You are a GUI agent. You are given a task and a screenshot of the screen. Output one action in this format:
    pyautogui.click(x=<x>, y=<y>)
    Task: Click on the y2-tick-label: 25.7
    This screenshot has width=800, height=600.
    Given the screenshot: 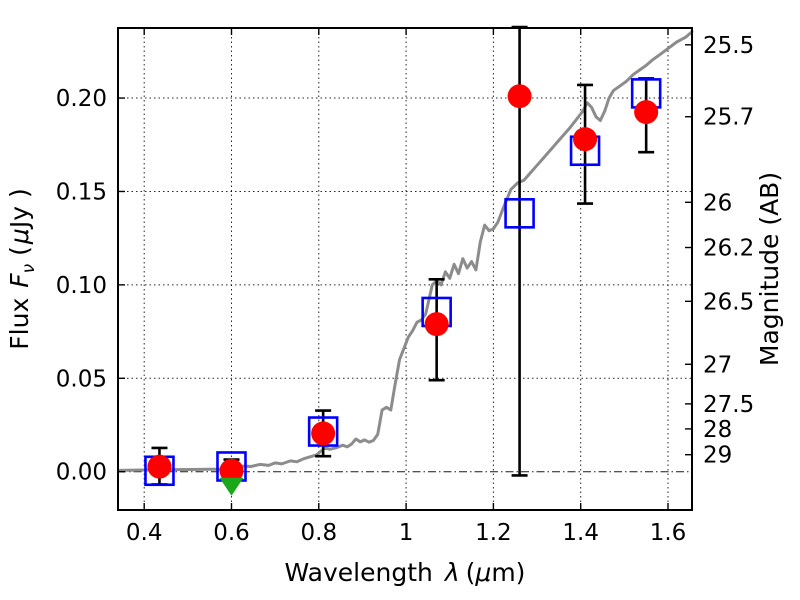 What is the action you would take?
    pyautogui.click(x=728, y=118)
    